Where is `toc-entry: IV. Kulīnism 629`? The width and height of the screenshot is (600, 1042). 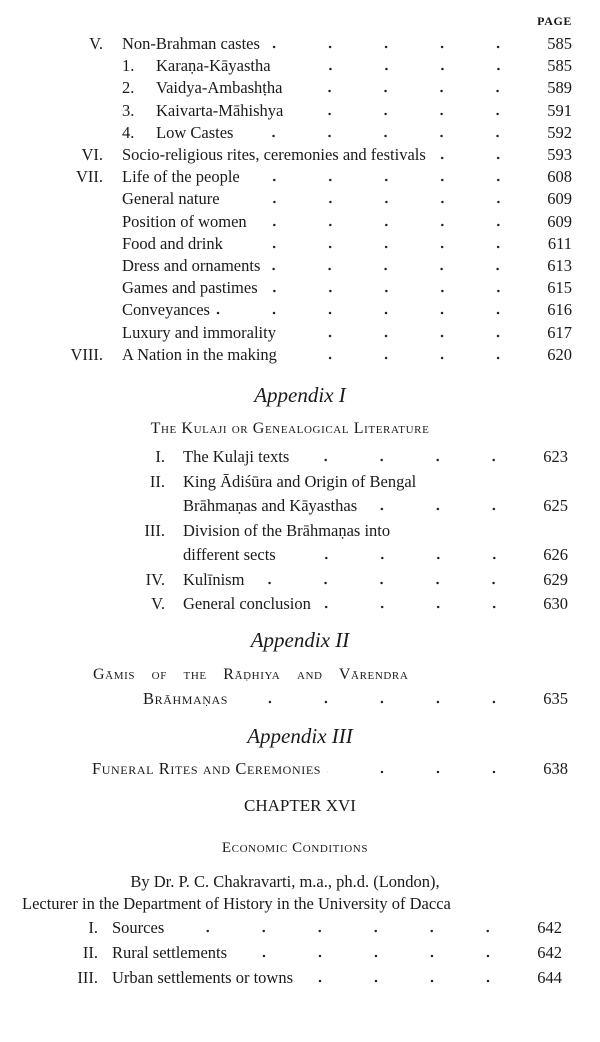 toc-entry: IV. Kulīnism 629 is located at coordinates (344, 580).